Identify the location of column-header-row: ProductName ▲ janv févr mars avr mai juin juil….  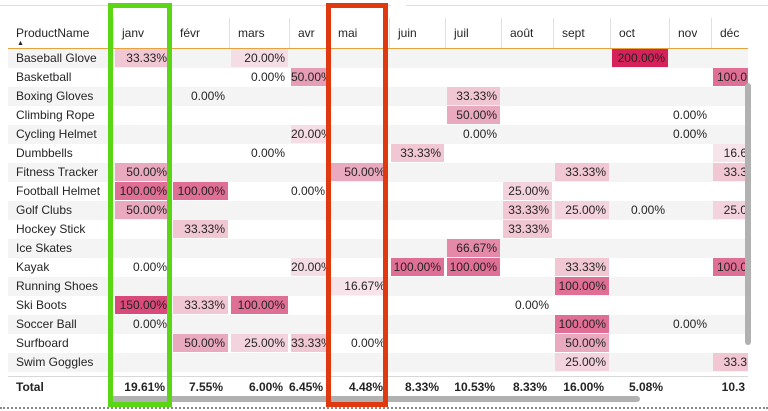
(378, 33).